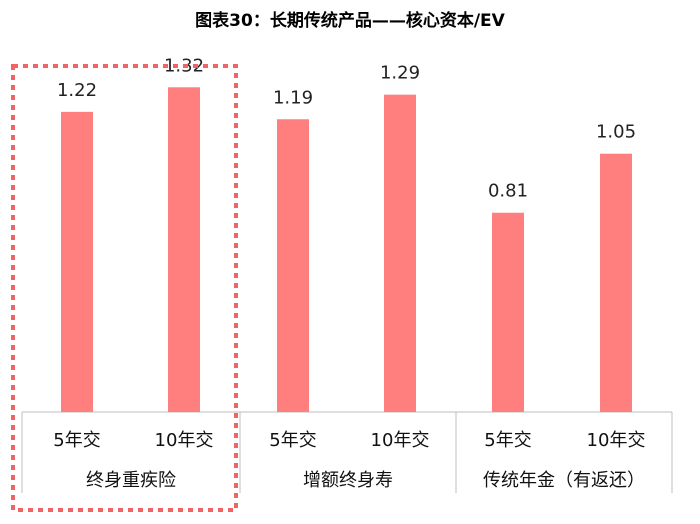  What do you see at coordinates (508, 191) in the screenshot?
I see `data-label: 0.81` at bounding box center [508, 191].